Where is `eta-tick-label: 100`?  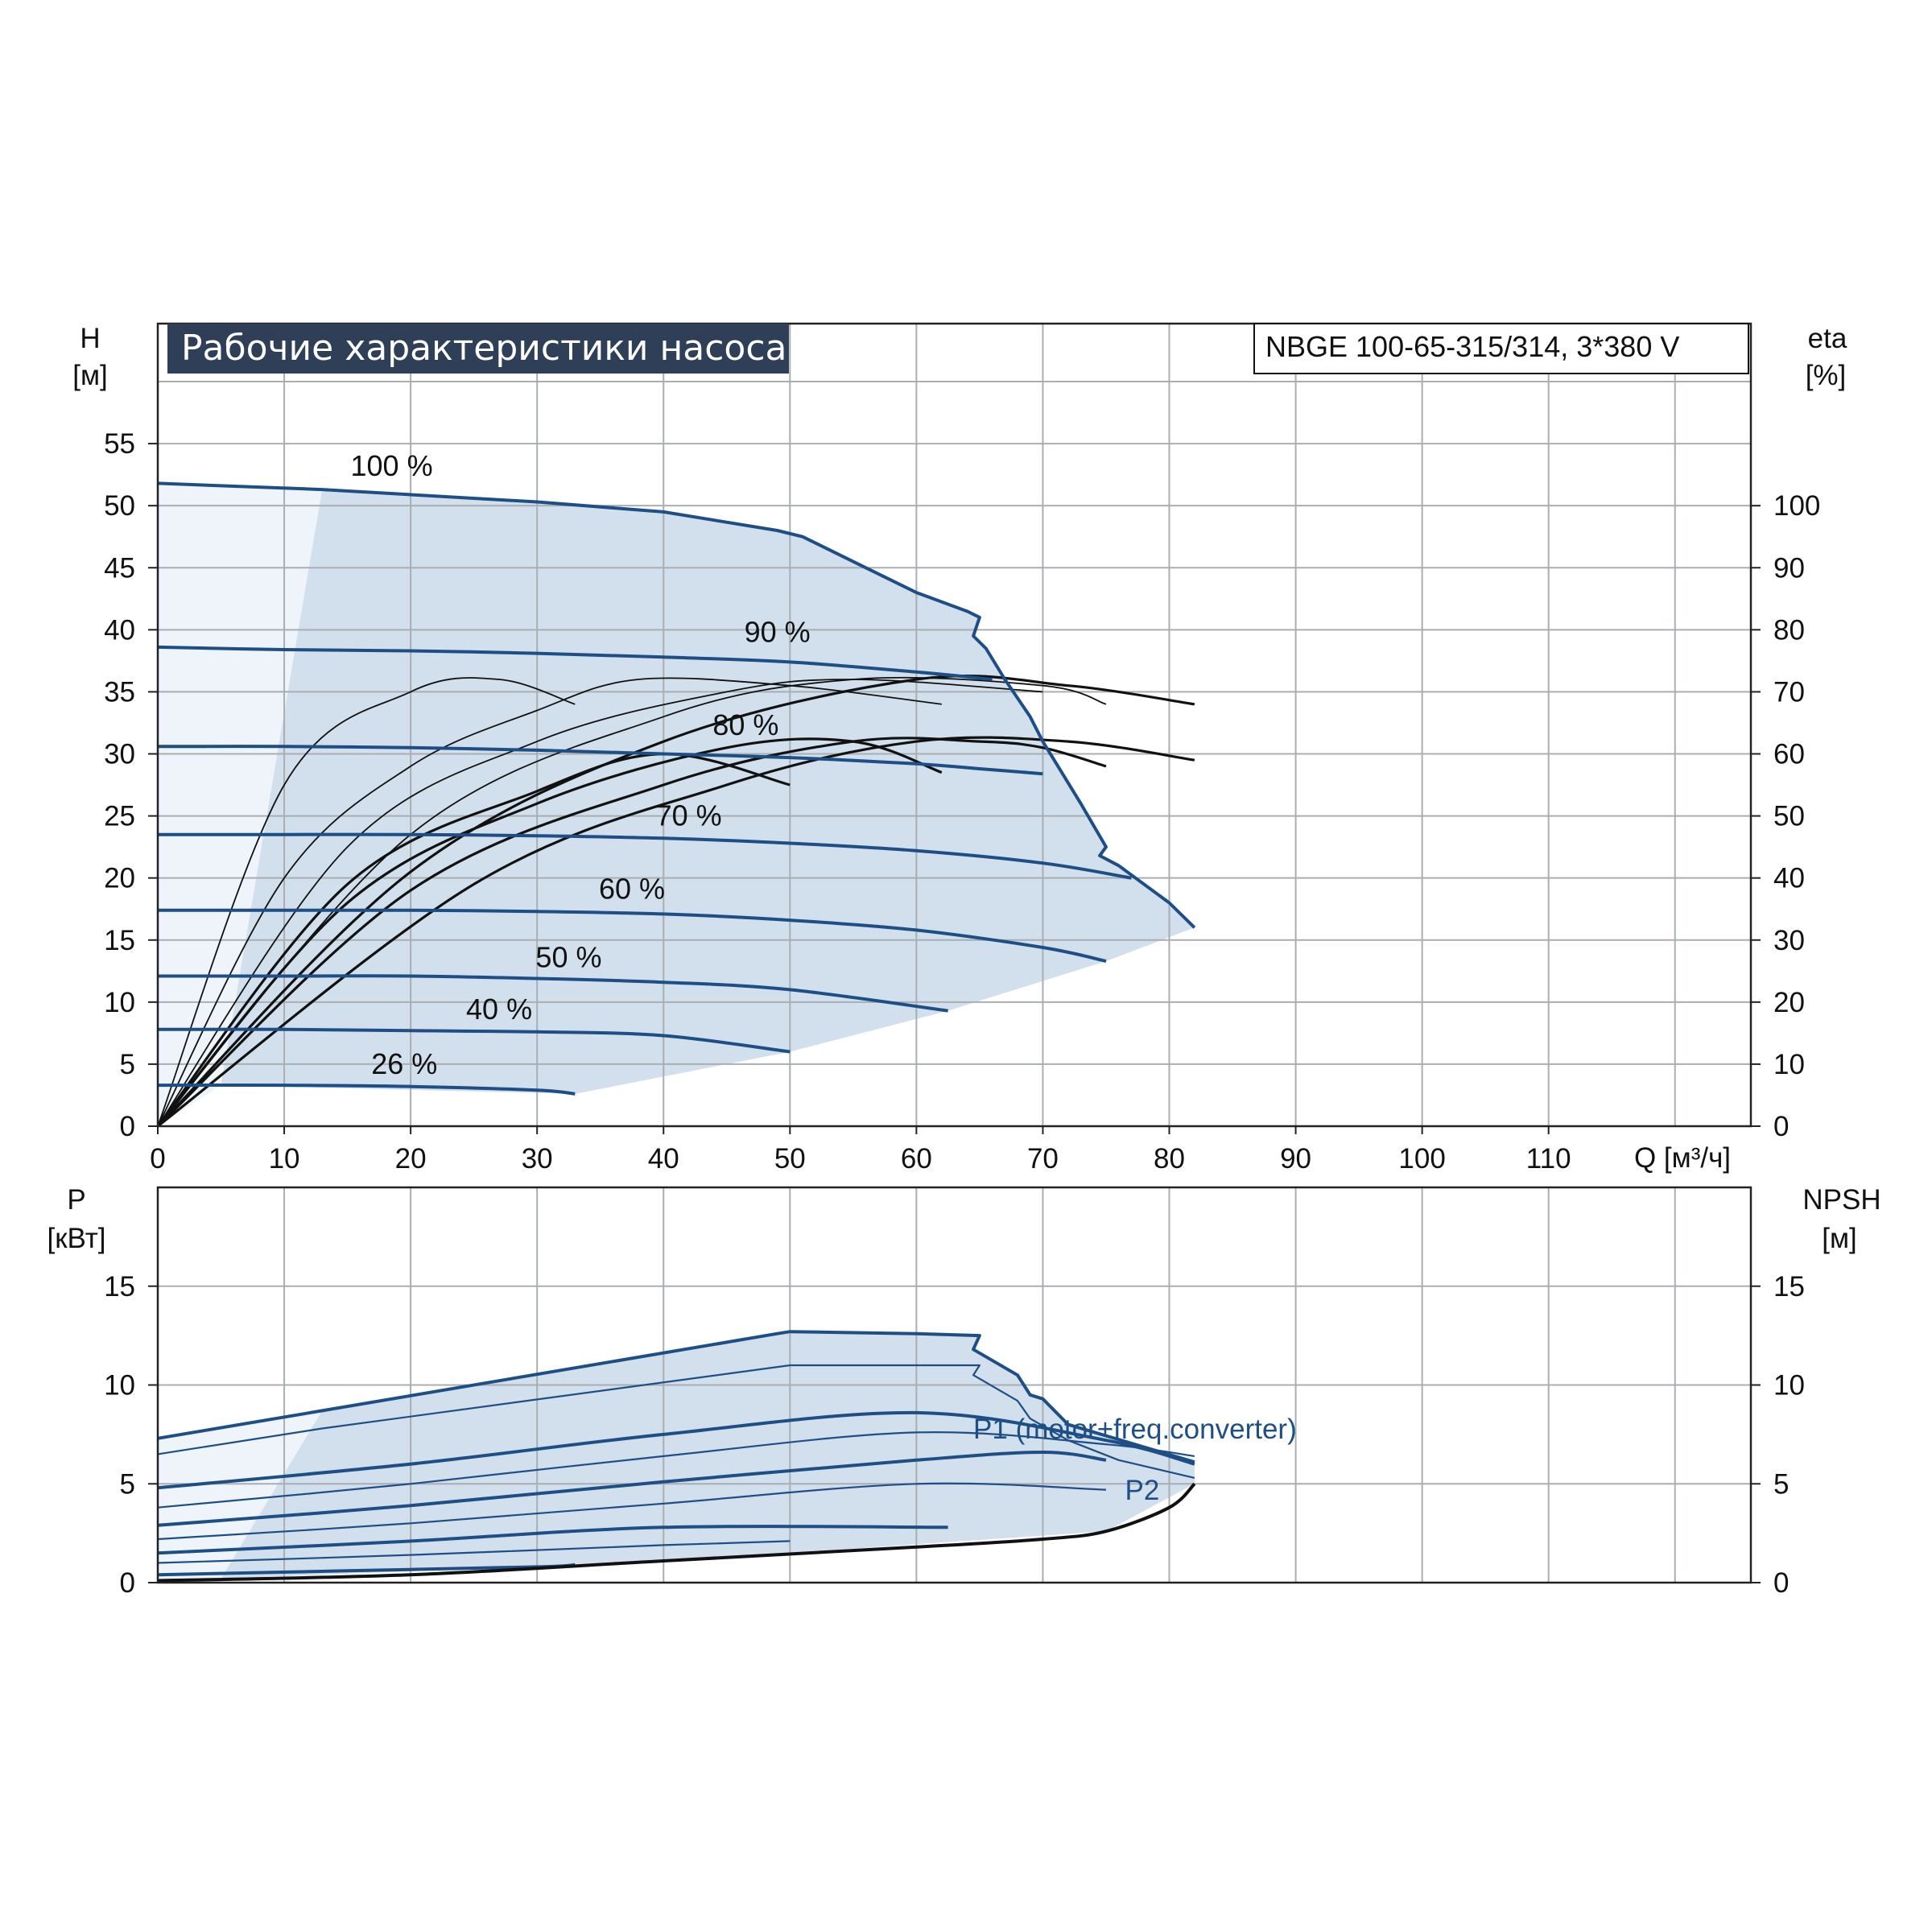
eta-tick-label: 100 is located at coordinates (1796, 506).